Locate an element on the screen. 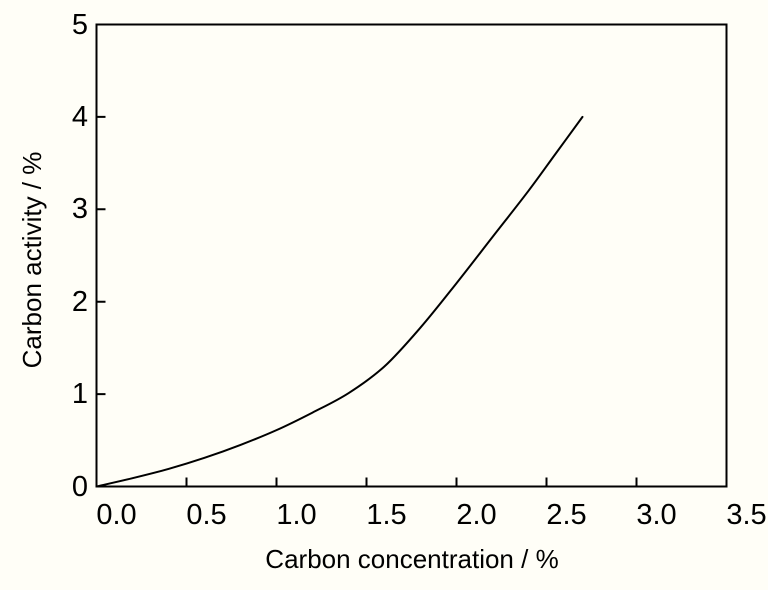 The height and width of the screenshot is (590, 768). y-tick-label: 3 is located at coordinates (79, 209).